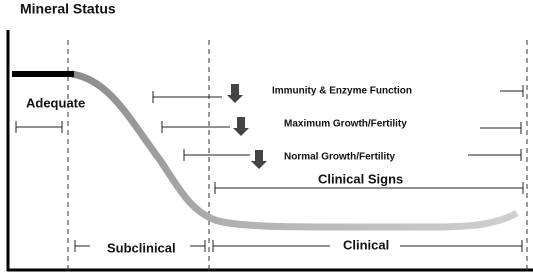 This screenshot has height=278, width=533. I want to click on clinical-signs-label: Clinical Signs, so click(360, 178).